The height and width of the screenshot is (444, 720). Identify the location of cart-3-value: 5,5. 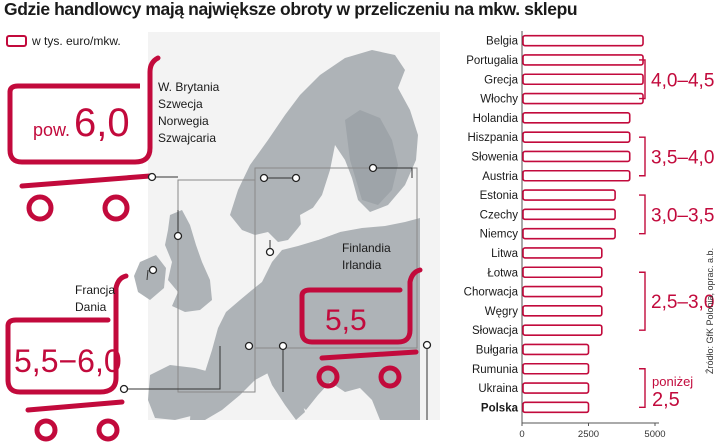
(346, 320).